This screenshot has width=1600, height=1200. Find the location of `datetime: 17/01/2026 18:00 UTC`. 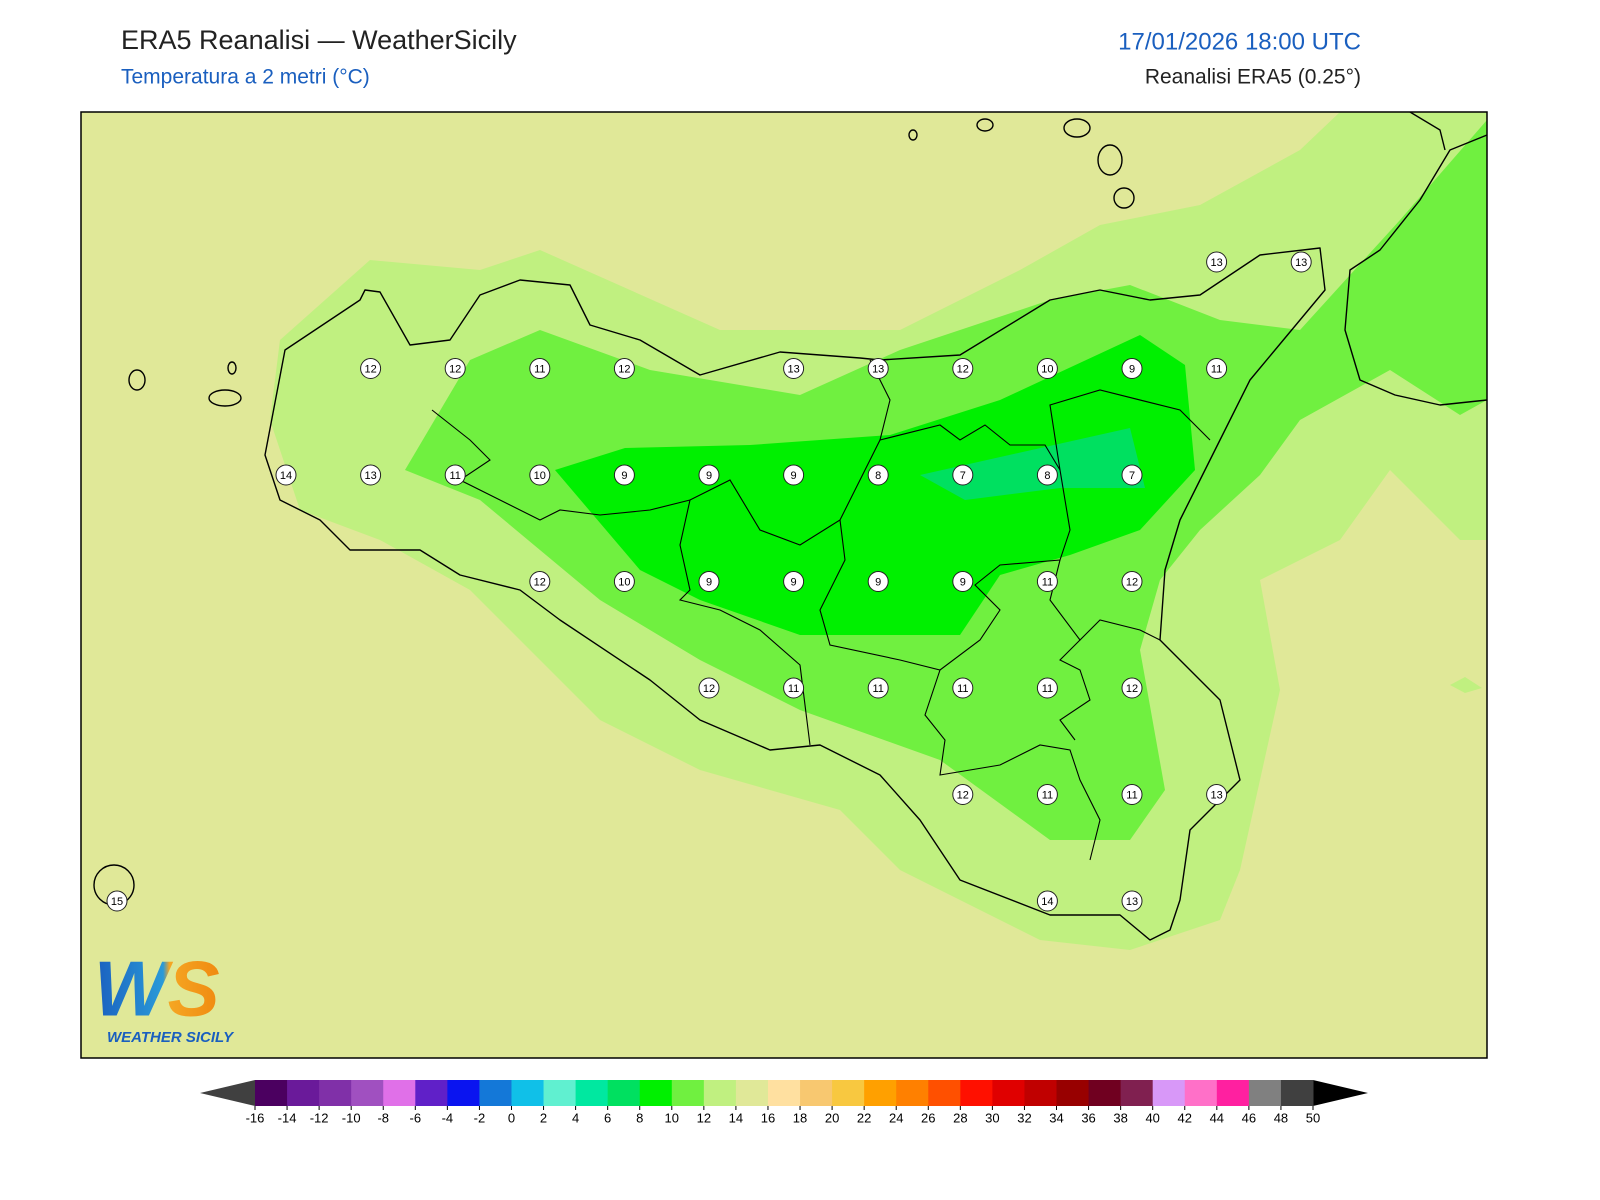

datetime: 17/01/2026 18:00 UTC is located at coordinates (1239, 41).